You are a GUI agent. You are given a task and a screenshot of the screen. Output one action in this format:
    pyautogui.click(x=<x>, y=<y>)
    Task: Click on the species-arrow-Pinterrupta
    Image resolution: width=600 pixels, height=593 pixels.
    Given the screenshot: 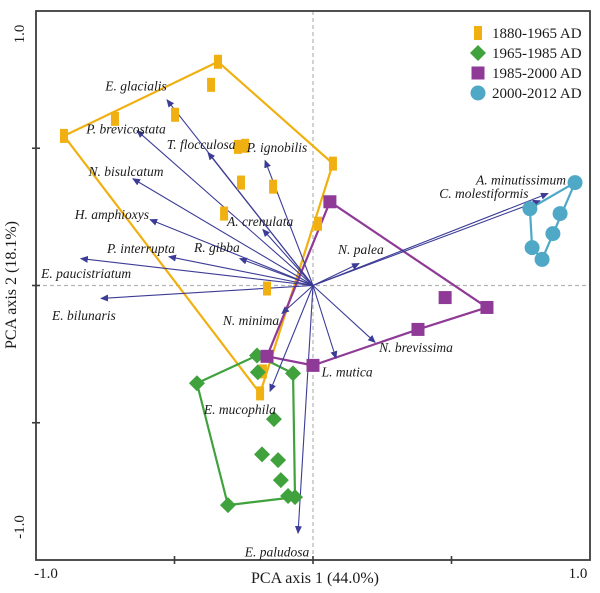 What is the action you would take?
    pyautogui.click(x=240, y=270)
    